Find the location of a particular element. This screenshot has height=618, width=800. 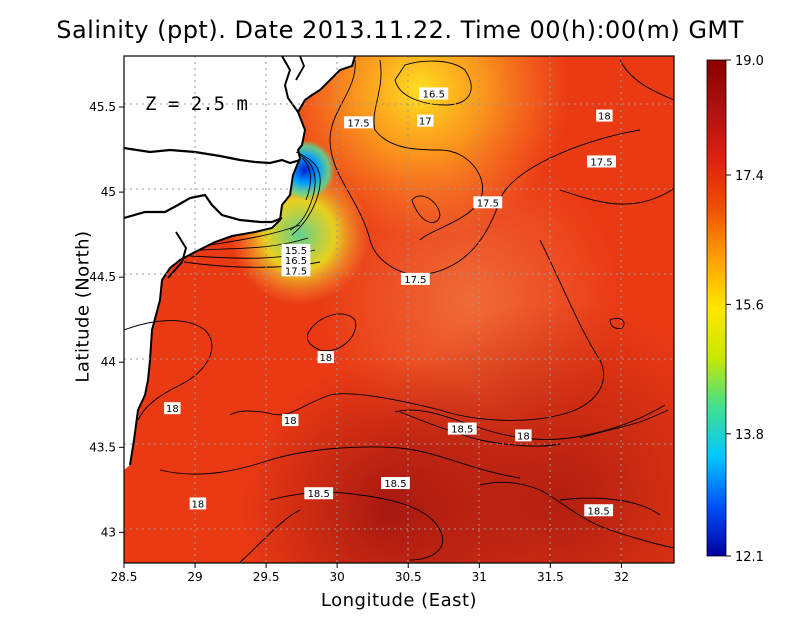

x-tick-label: 28.5 is located at coordinates (124, 577).